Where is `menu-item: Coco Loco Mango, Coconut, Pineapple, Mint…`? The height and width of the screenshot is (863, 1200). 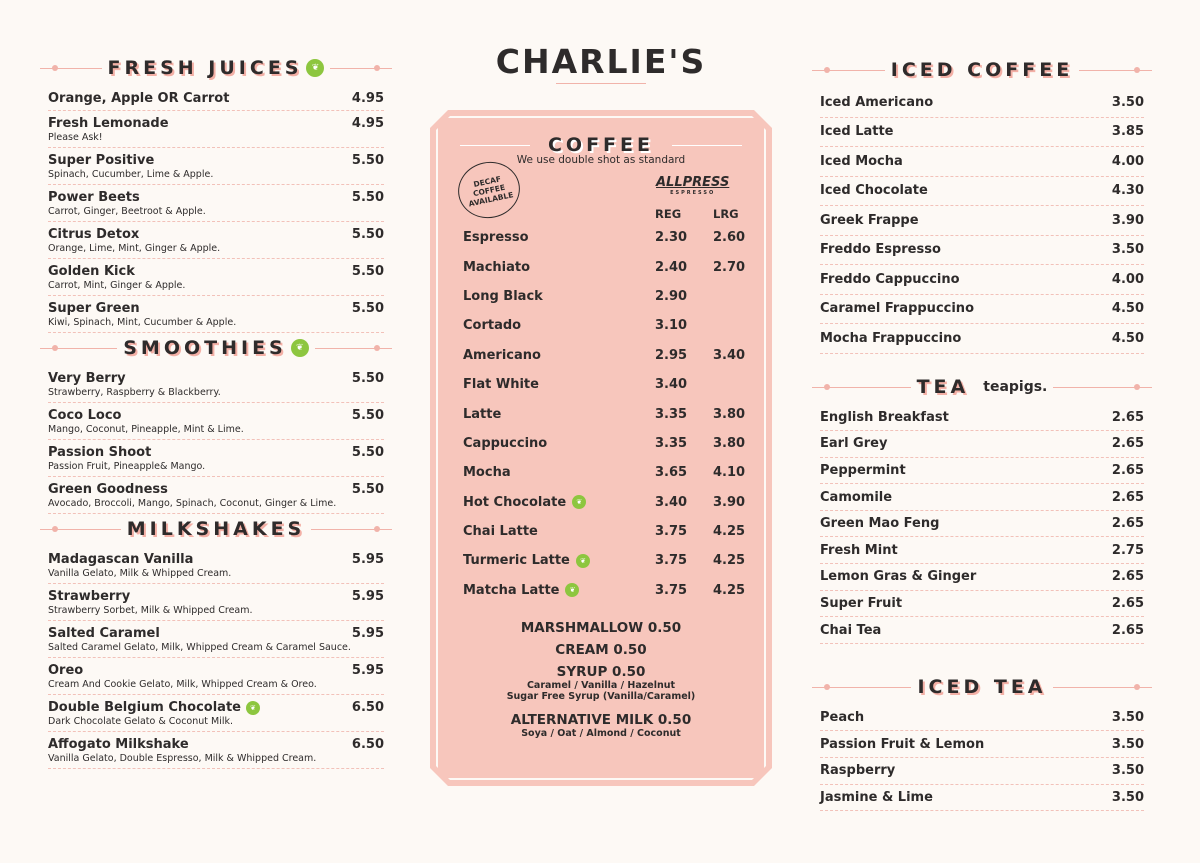 menu-item: Coco Loco Mango, Coconut, Pineapple, Mint… is located at coordinates (216, 421).